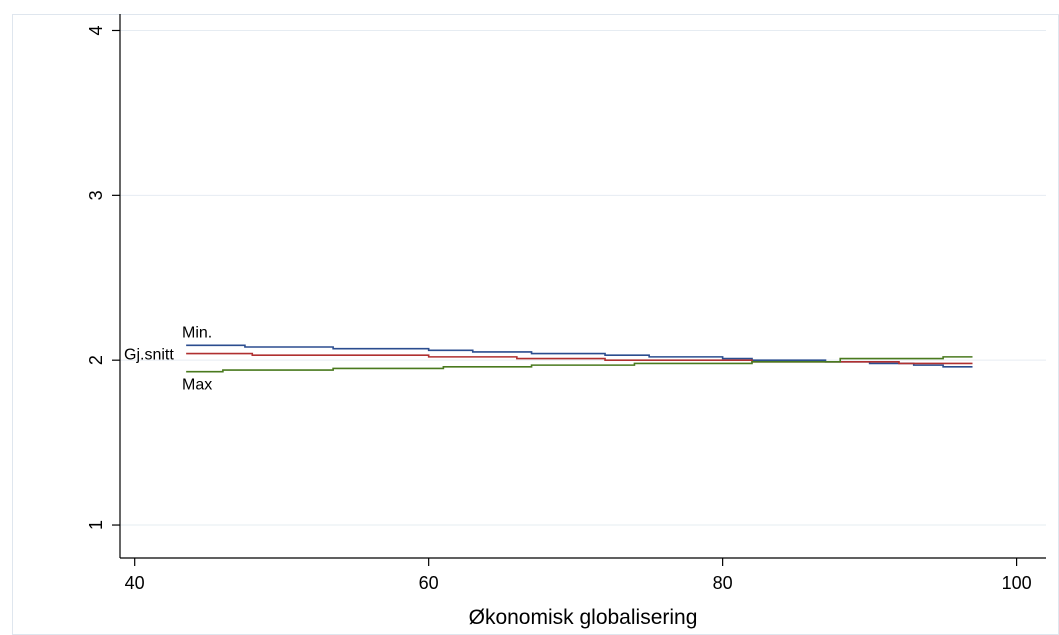  Describe the element at coordinates (149, 355) in the screenshot. I see `series-label-1: Gj.snitt` at that location.